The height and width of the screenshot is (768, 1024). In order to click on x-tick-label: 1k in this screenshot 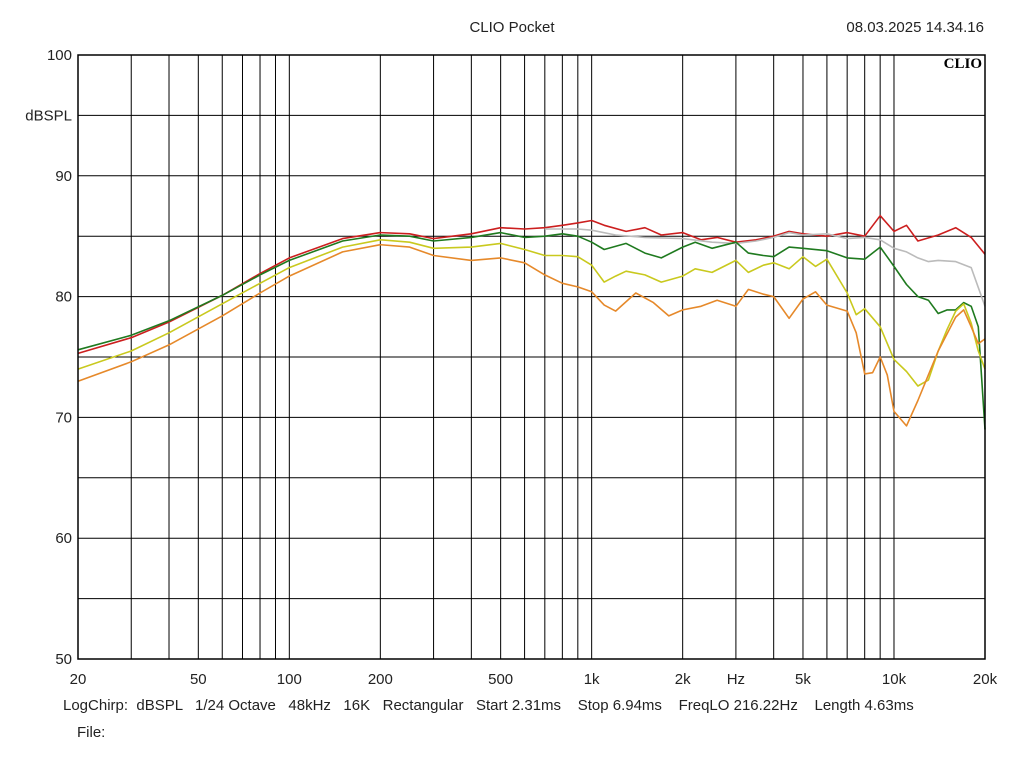, I will do `click(592, 679)`.